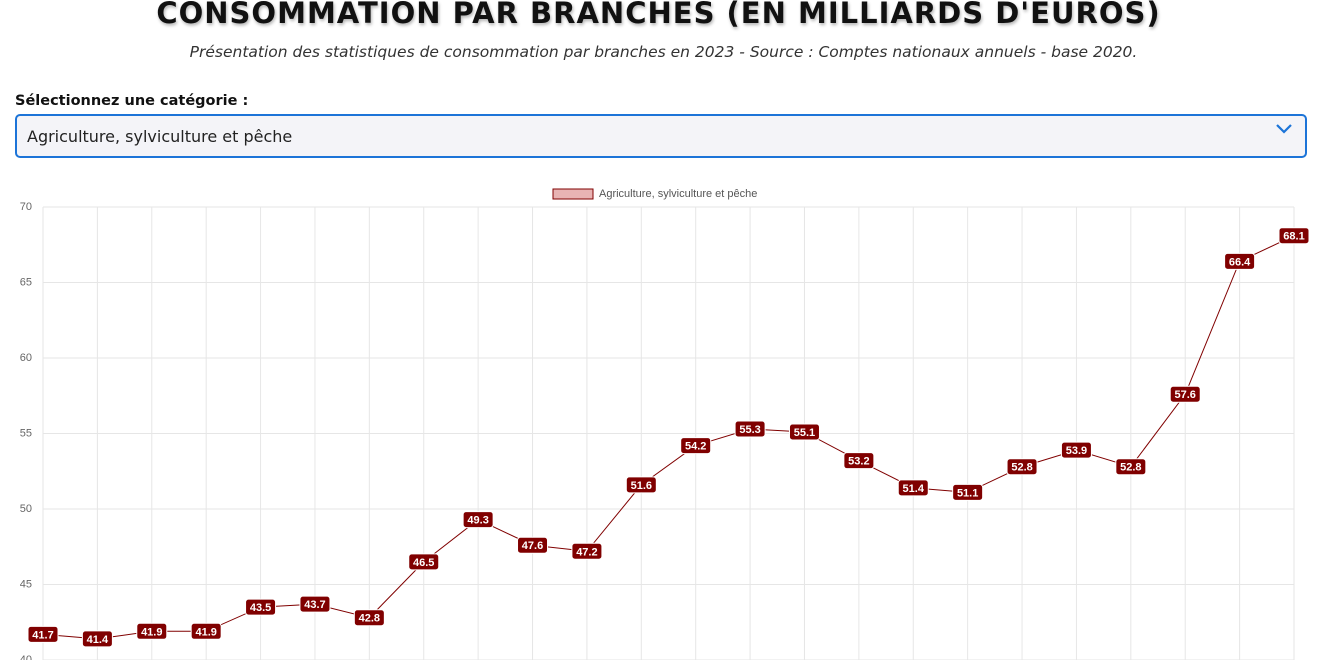 The image size is (1317, 660). I want to click on value-label: 46.5, so click(423, 563).